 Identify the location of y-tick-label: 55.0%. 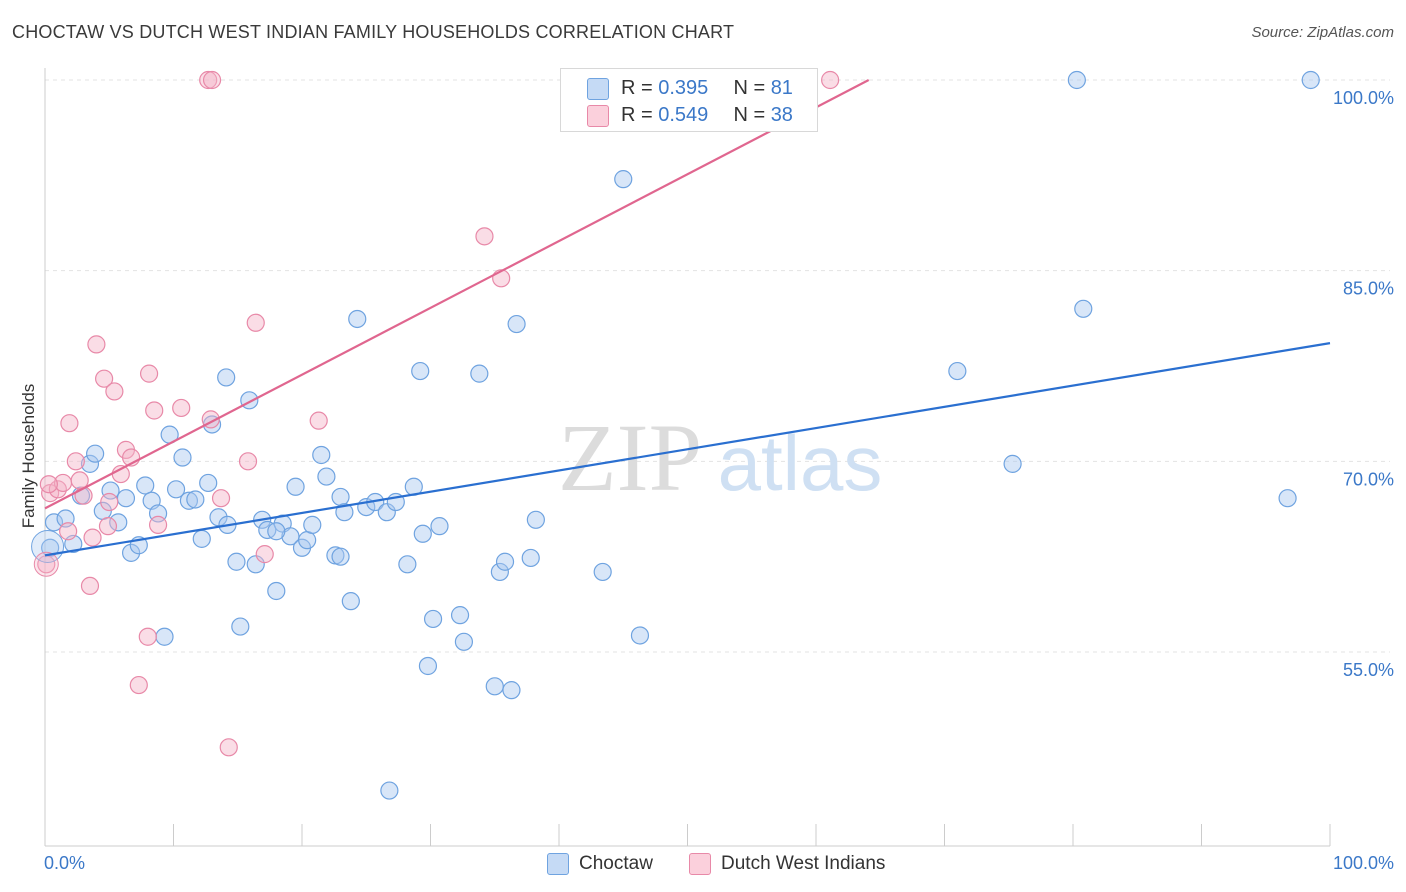
(1368, 670).